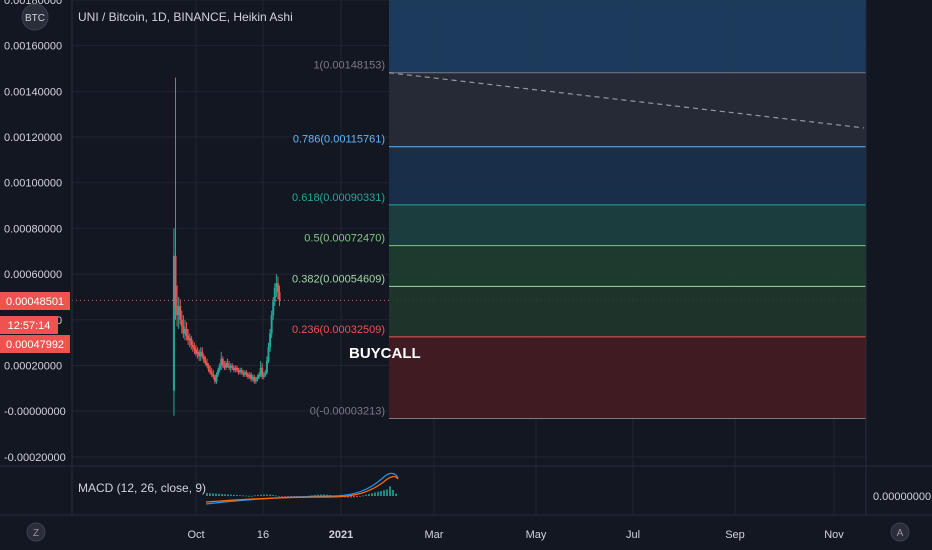 This screenshot has width=932, height=550. Describe the element at coordinates (504, 488) in the screenshot. I see `macd-pane: MACD (12, 26, close, 9) 0.00000000` at that location.